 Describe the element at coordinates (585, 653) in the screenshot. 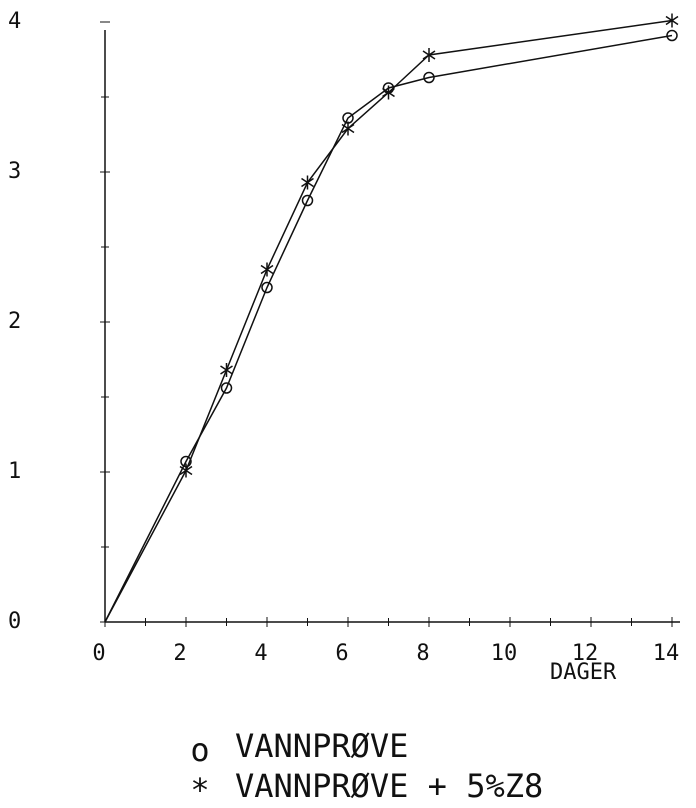

I see `x-tick-label: 12` at that location.